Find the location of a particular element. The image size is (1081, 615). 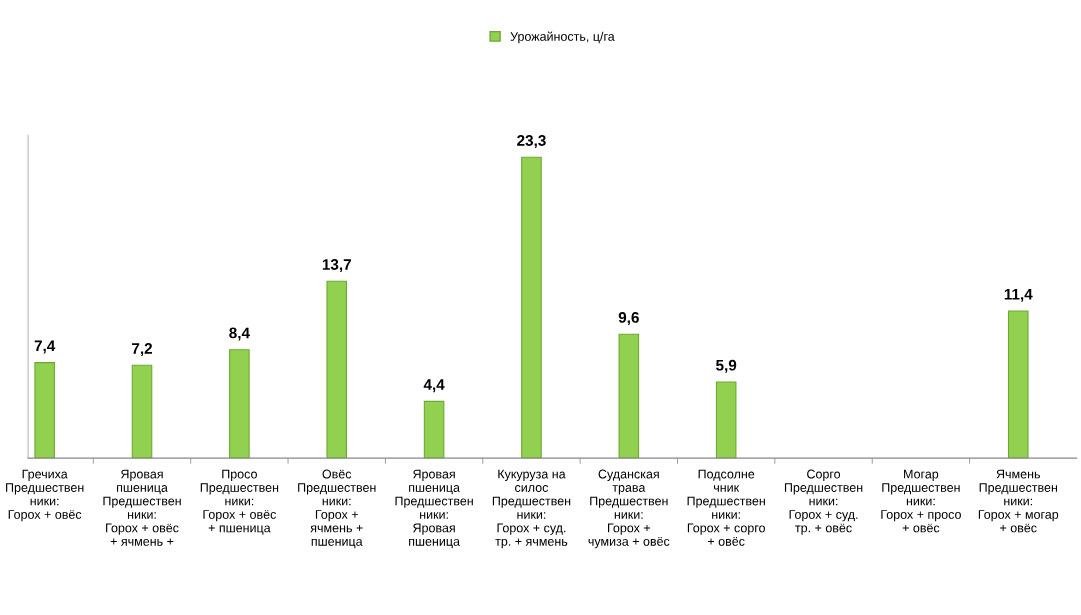

data-label: 13,7 is located at coordinates (336, 266).